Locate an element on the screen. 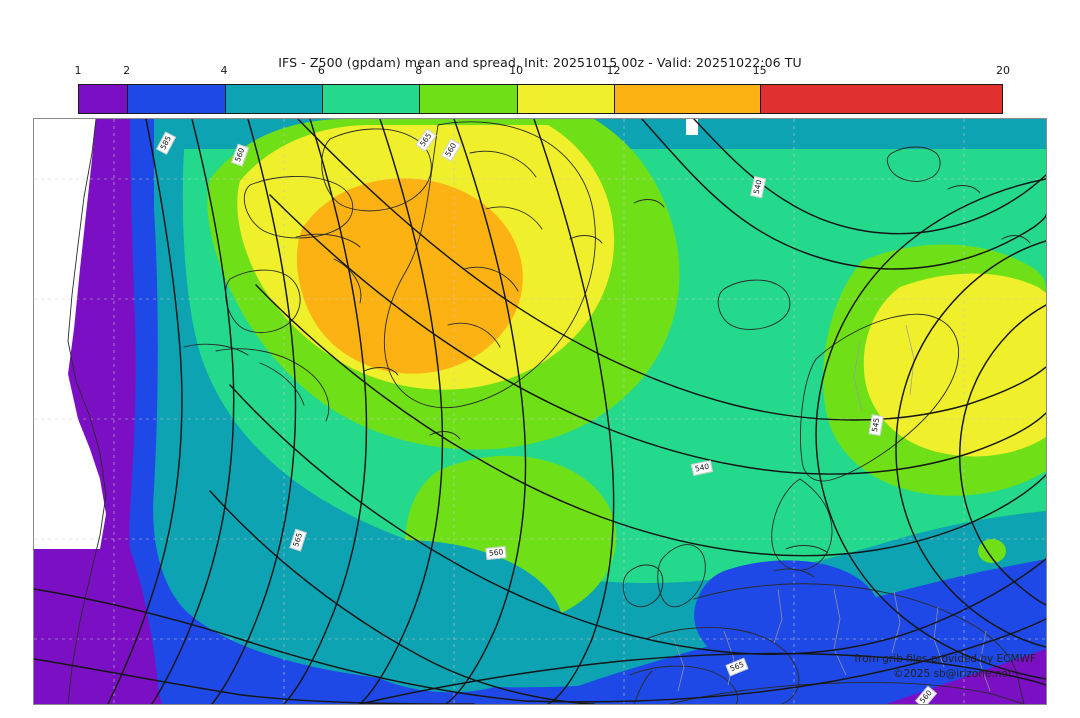 This screenshot has height=718, width=1080. colorbar-tick-2: 2 is located at coordinates (127, 70).